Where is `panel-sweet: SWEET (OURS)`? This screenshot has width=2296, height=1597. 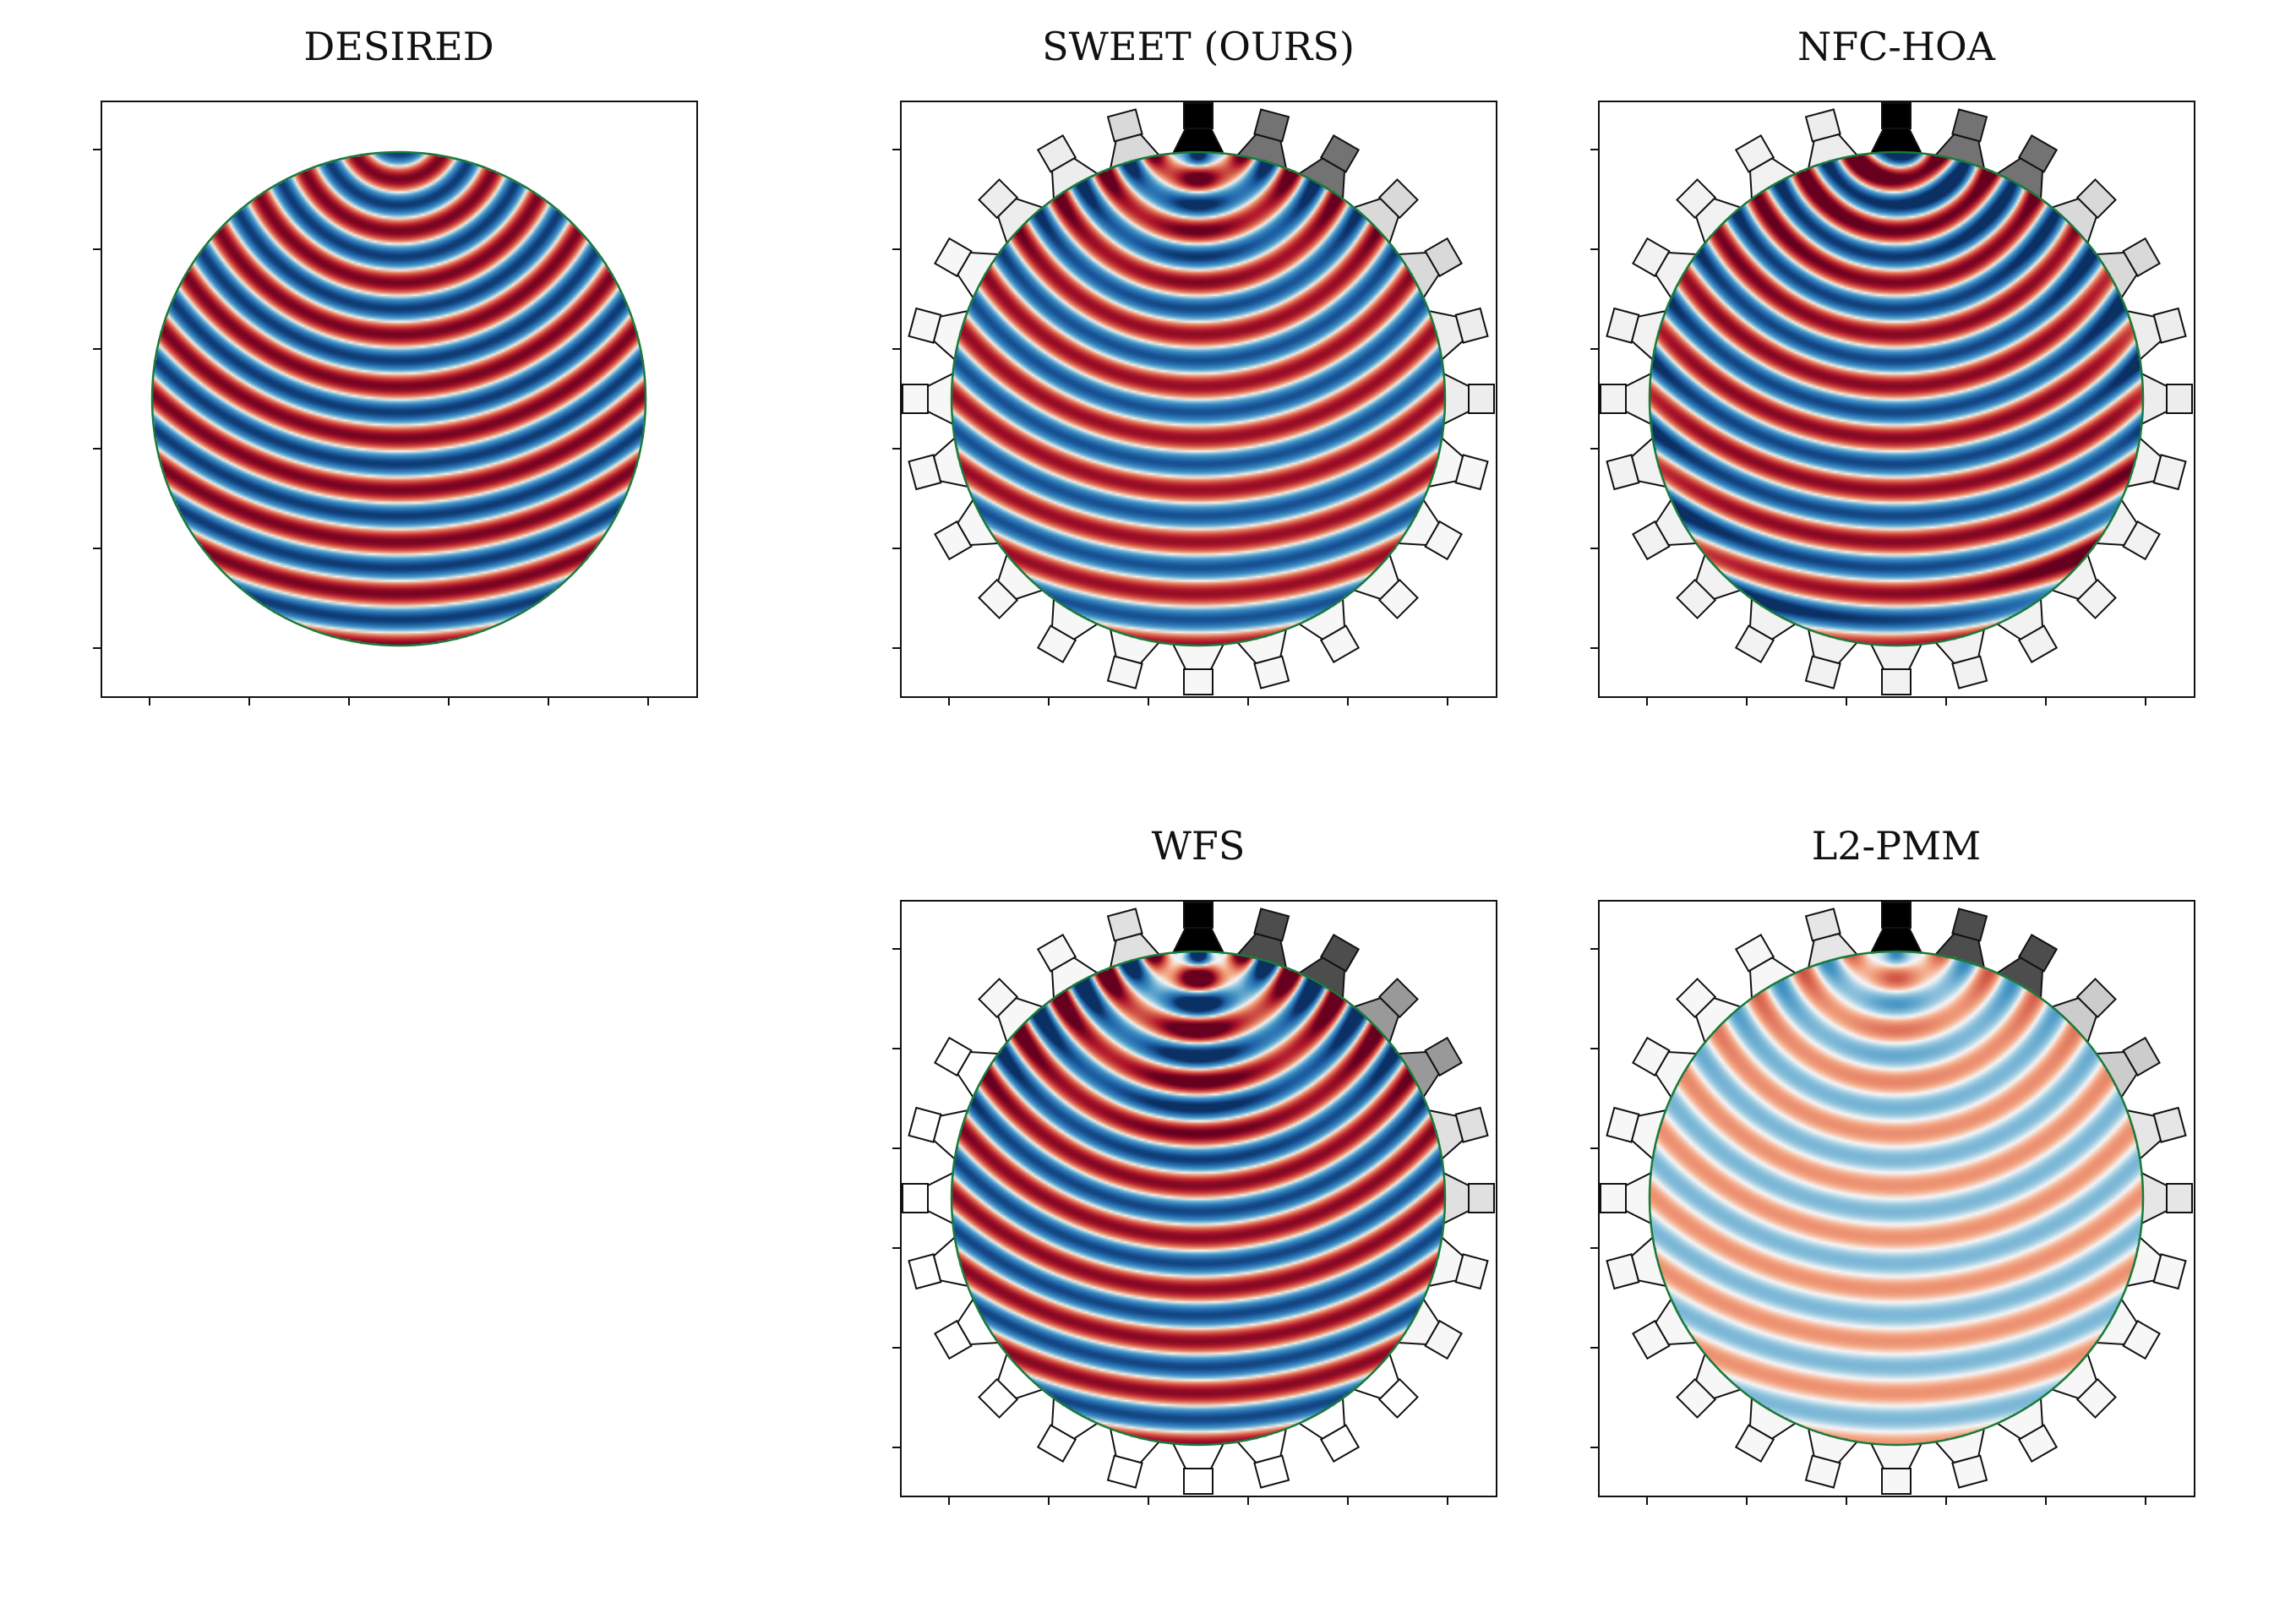
panel-sweet: SWEET (OURS) is located at coordinates (1194, 365).